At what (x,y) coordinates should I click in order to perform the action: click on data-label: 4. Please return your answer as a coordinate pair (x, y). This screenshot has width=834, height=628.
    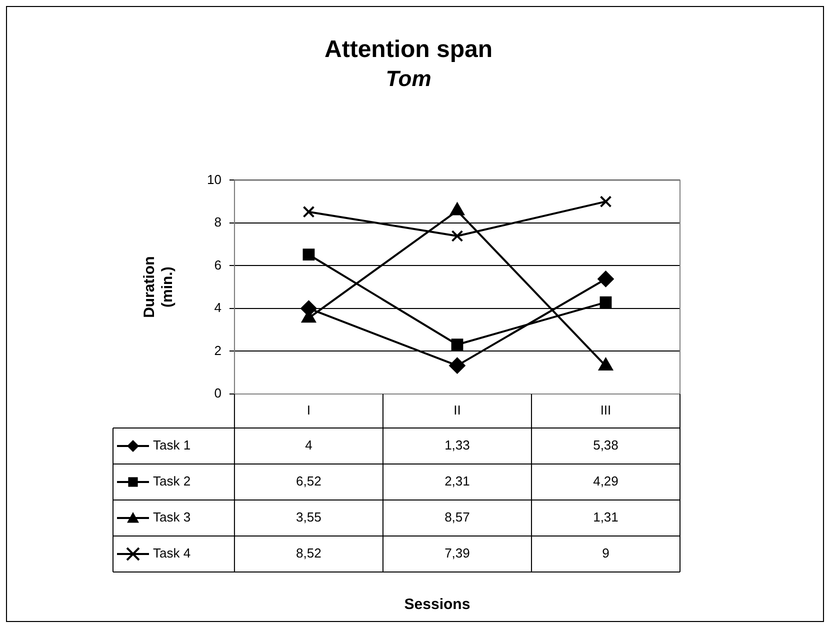
    Looking at the image, I should click on (308, 445).